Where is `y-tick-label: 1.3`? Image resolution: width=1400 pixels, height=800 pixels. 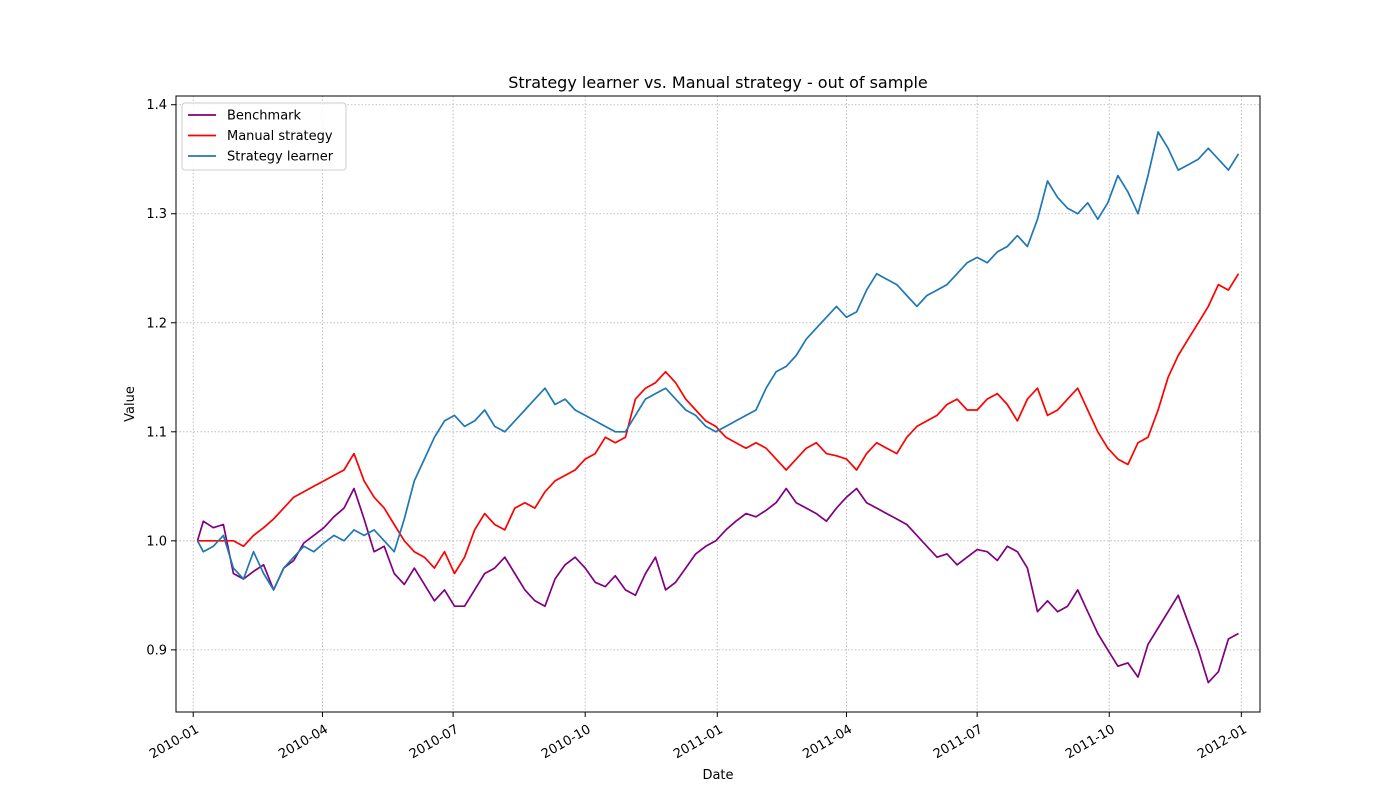
y-tick-label: 1.3 is located at coordinates (156, 214).